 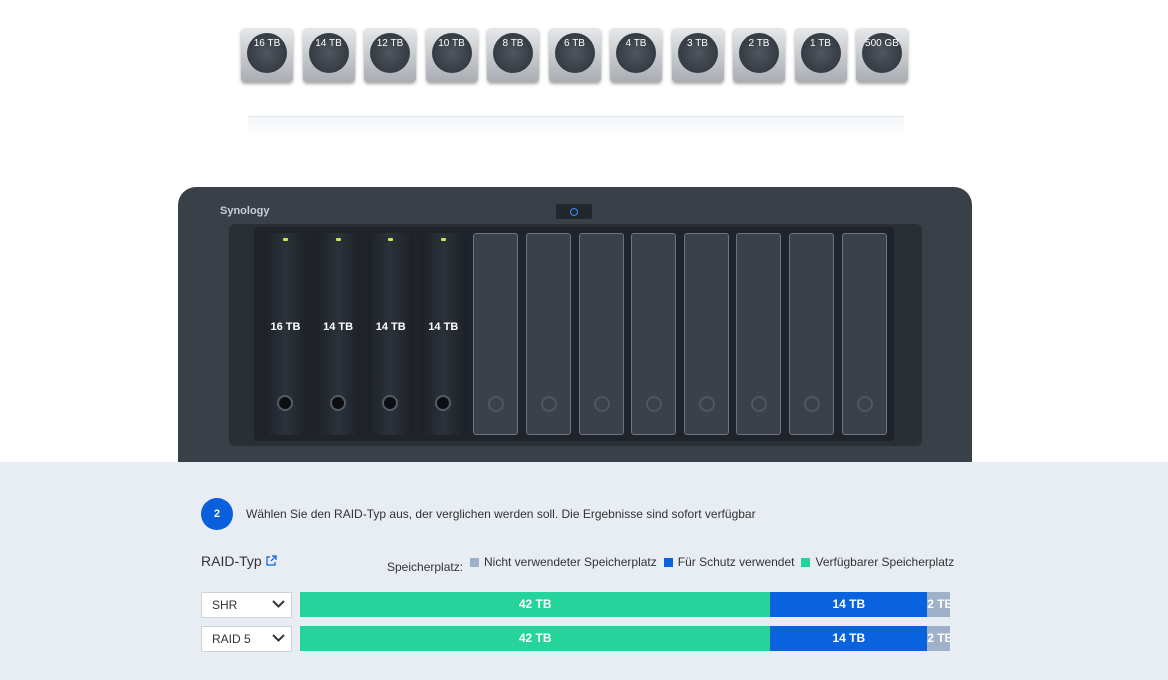 I want to click on raid-label-text: RAID-Typ, so click(x=231, y=561).